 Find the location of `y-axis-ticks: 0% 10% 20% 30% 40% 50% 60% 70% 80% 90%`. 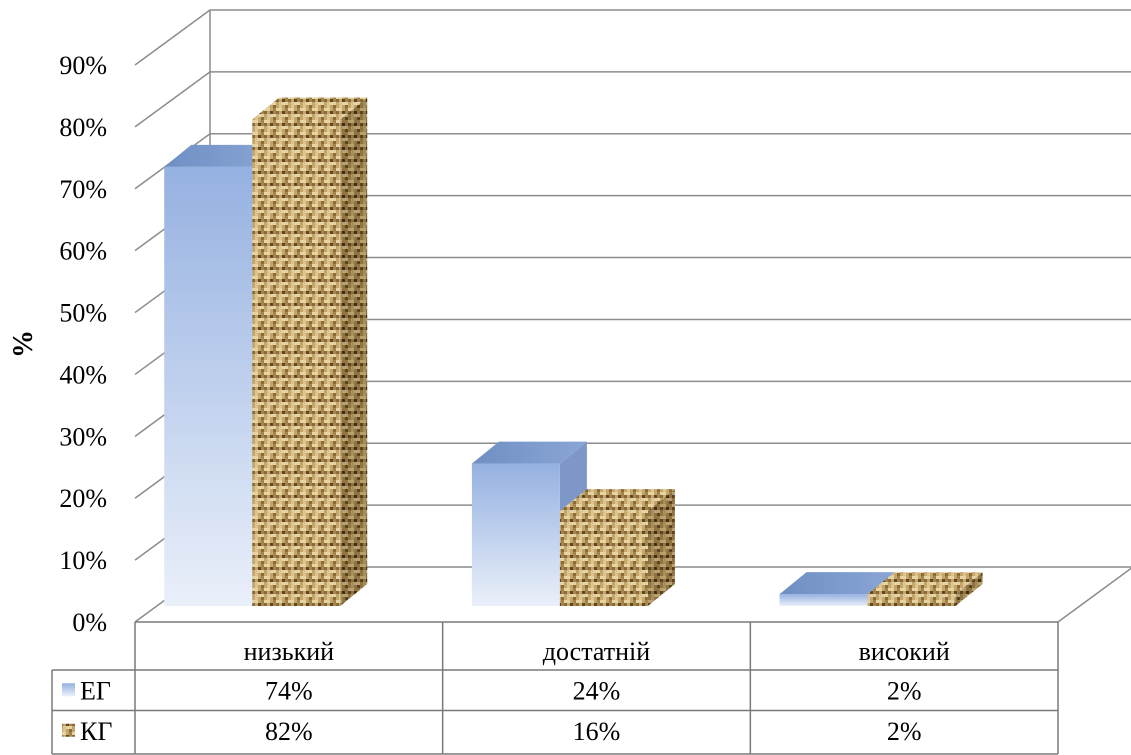

y-axis-ticks: 0% 10% 20% 30% 40% 50% 60% 70% 80% 90% is located at coordinates (83, 344).